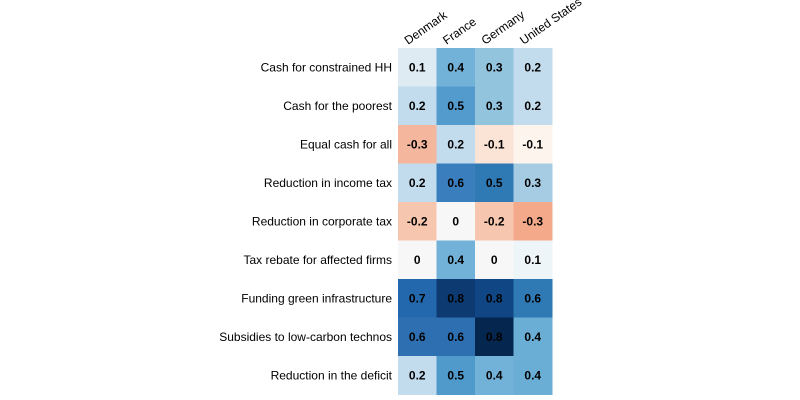  What do you see at coordinates (332, 375) in the screenshot?
I see `row-label-reduction-in-the-deficit: Reduction in the deficit` at bounding box center [332, 375].